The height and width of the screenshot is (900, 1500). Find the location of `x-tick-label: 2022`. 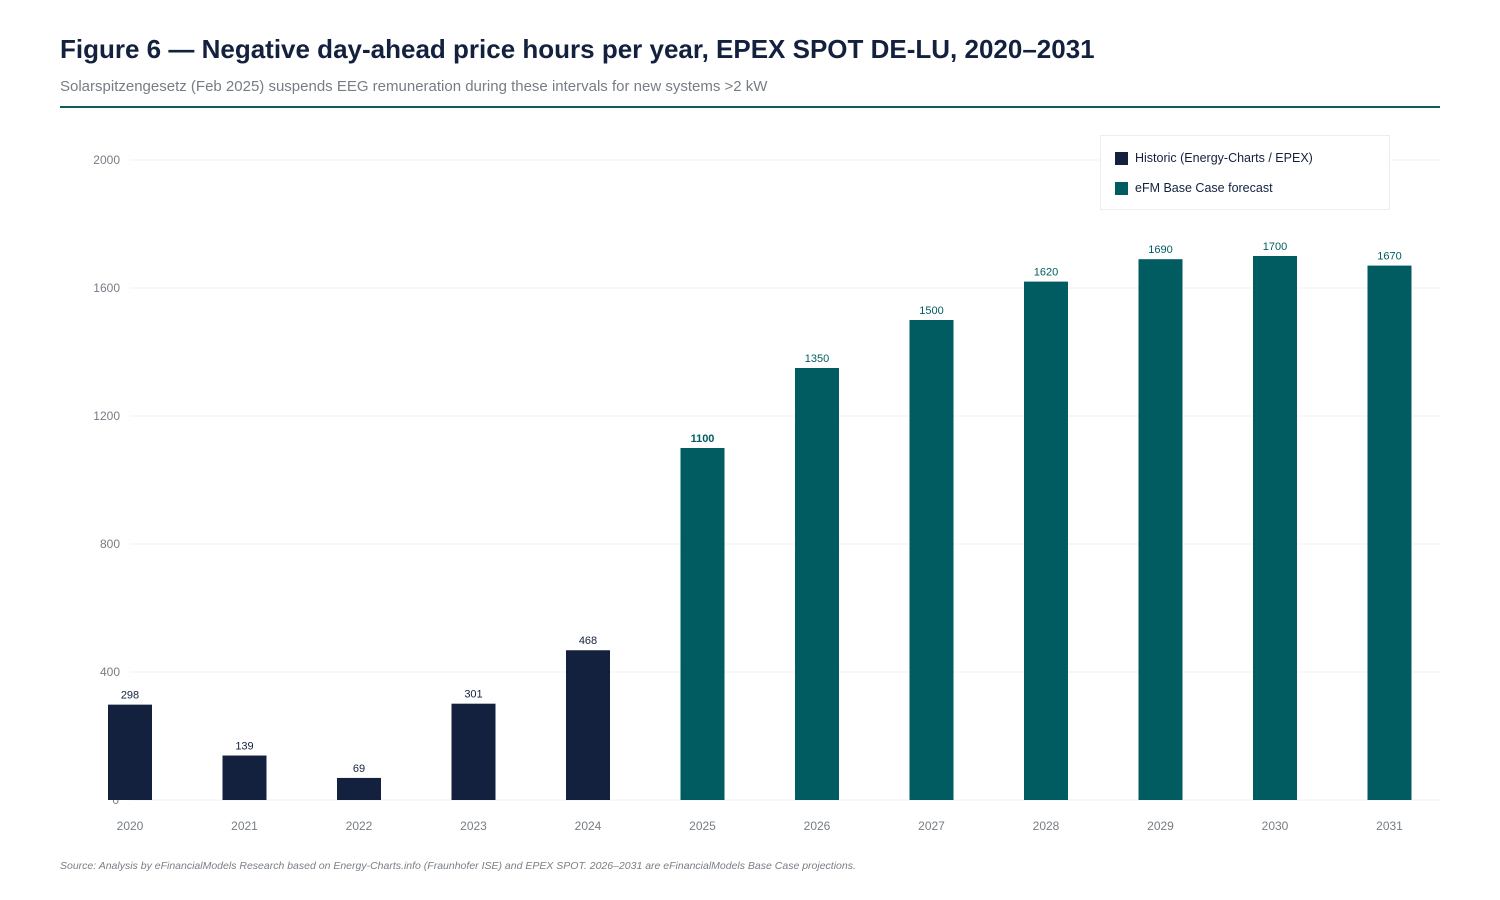

x-tick-label: 2022 is located at coordinates (359, 826).